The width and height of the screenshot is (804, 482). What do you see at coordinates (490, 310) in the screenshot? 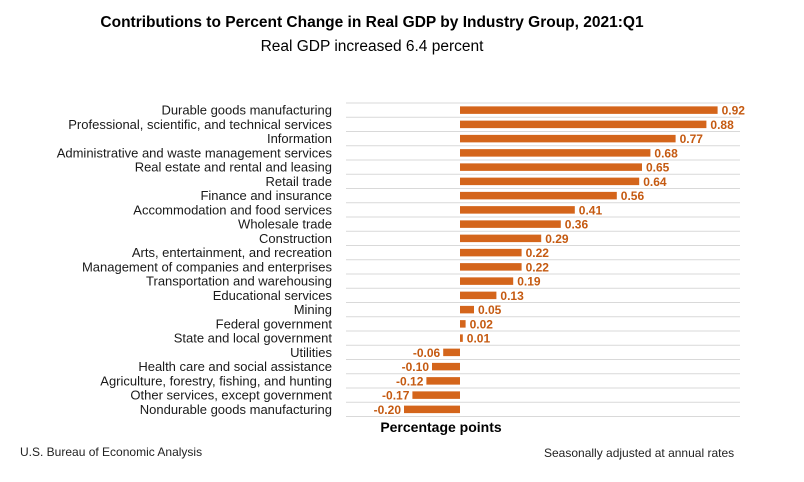
I see `value-label: 0.05` at bounding box center [490, 310].